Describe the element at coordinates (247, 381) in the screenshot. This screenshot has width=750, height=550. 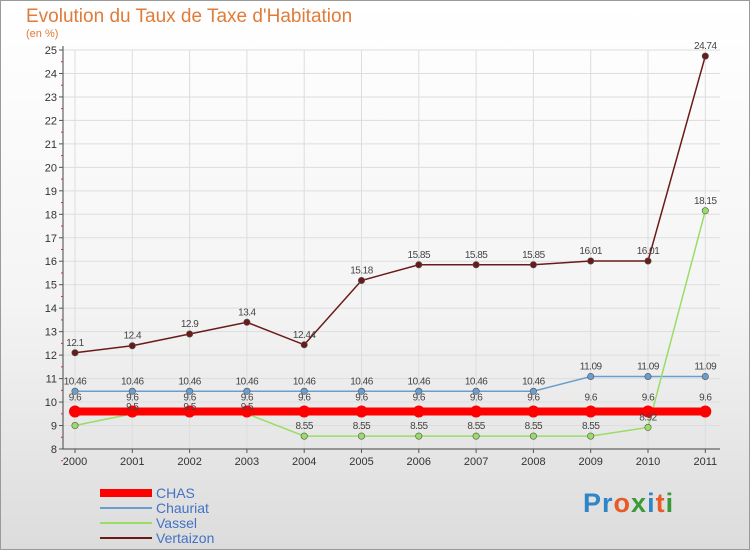
I see `data-label-Chauriat-2003: 10.46` at that location.